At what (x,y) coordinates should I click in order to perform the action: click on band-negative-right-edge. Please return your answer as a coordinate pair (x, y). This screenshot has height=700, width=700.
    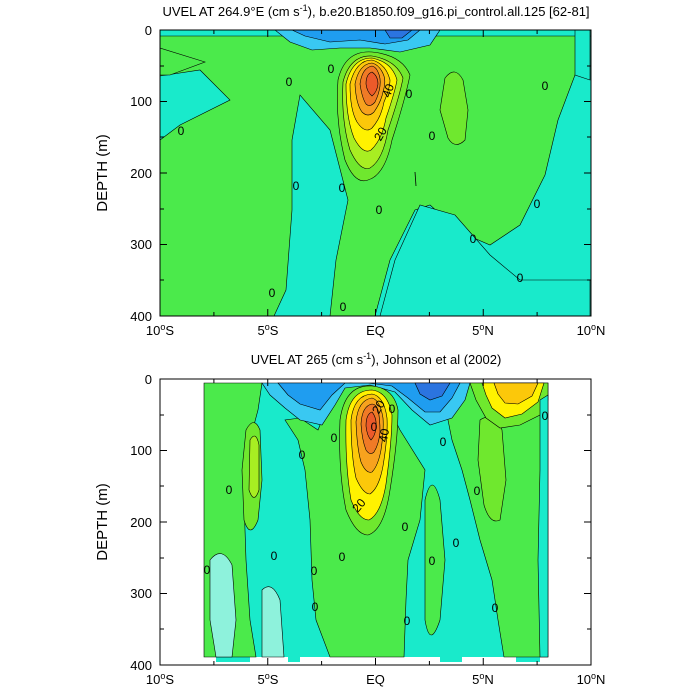
    Looking at the image, I should click on (543, 526).